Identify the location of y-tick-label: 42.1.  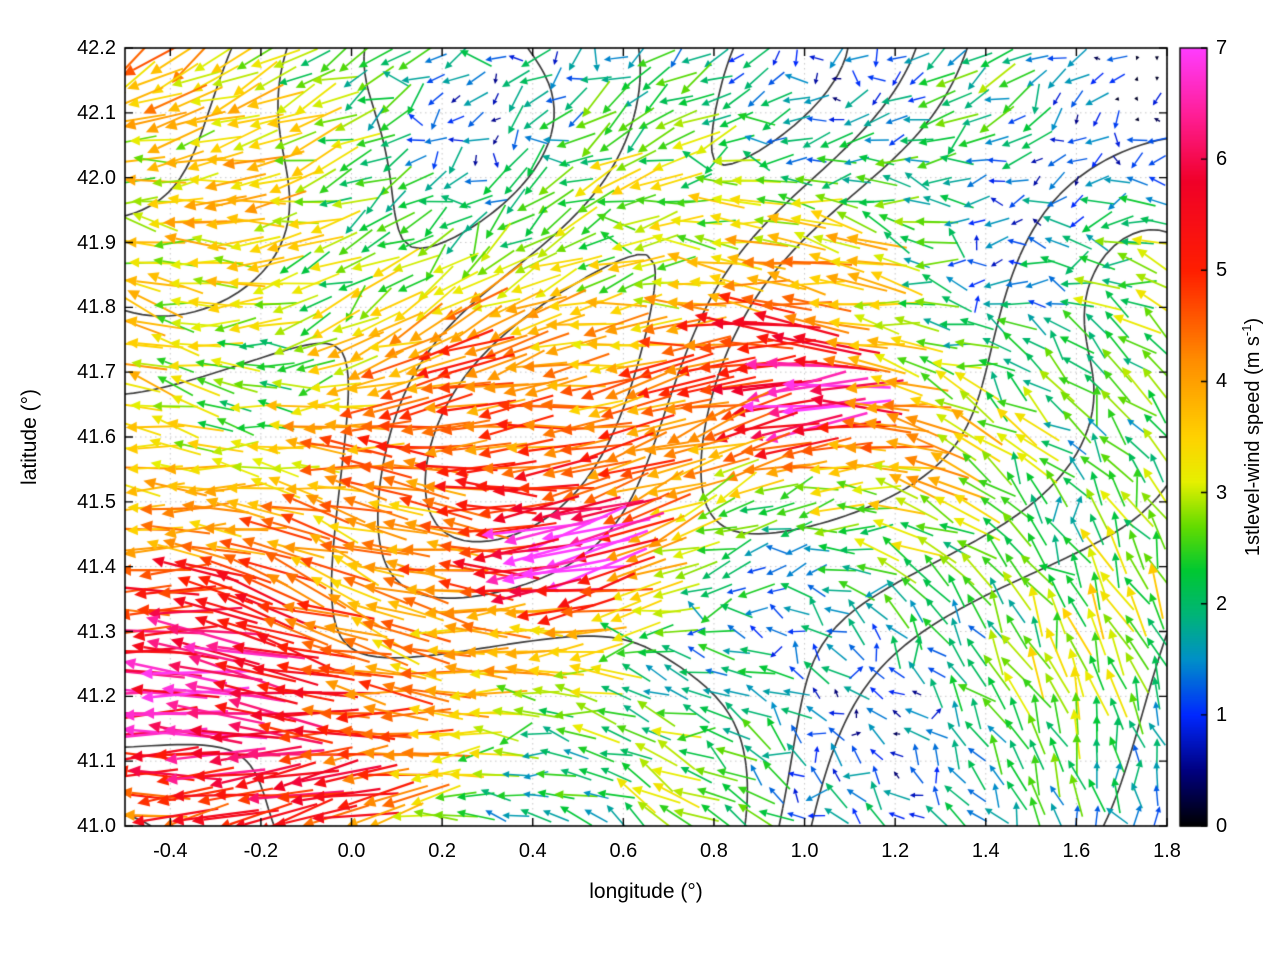
(96, 112).